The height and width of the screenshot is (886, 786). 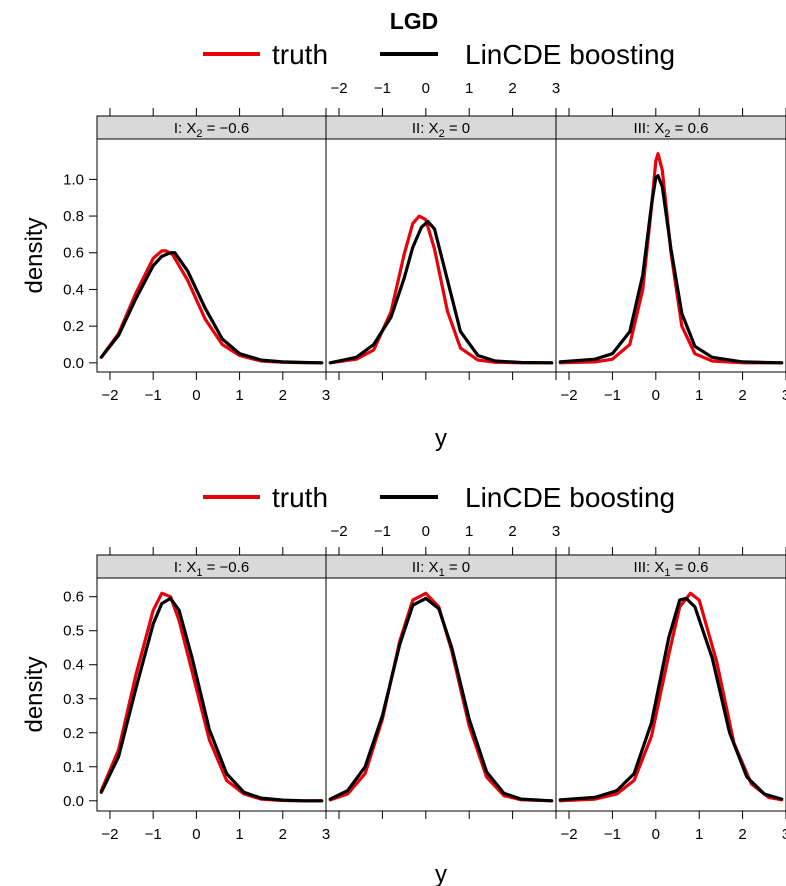 I want to click on y-tick-label: 0.8, so click(x=73, y=216).